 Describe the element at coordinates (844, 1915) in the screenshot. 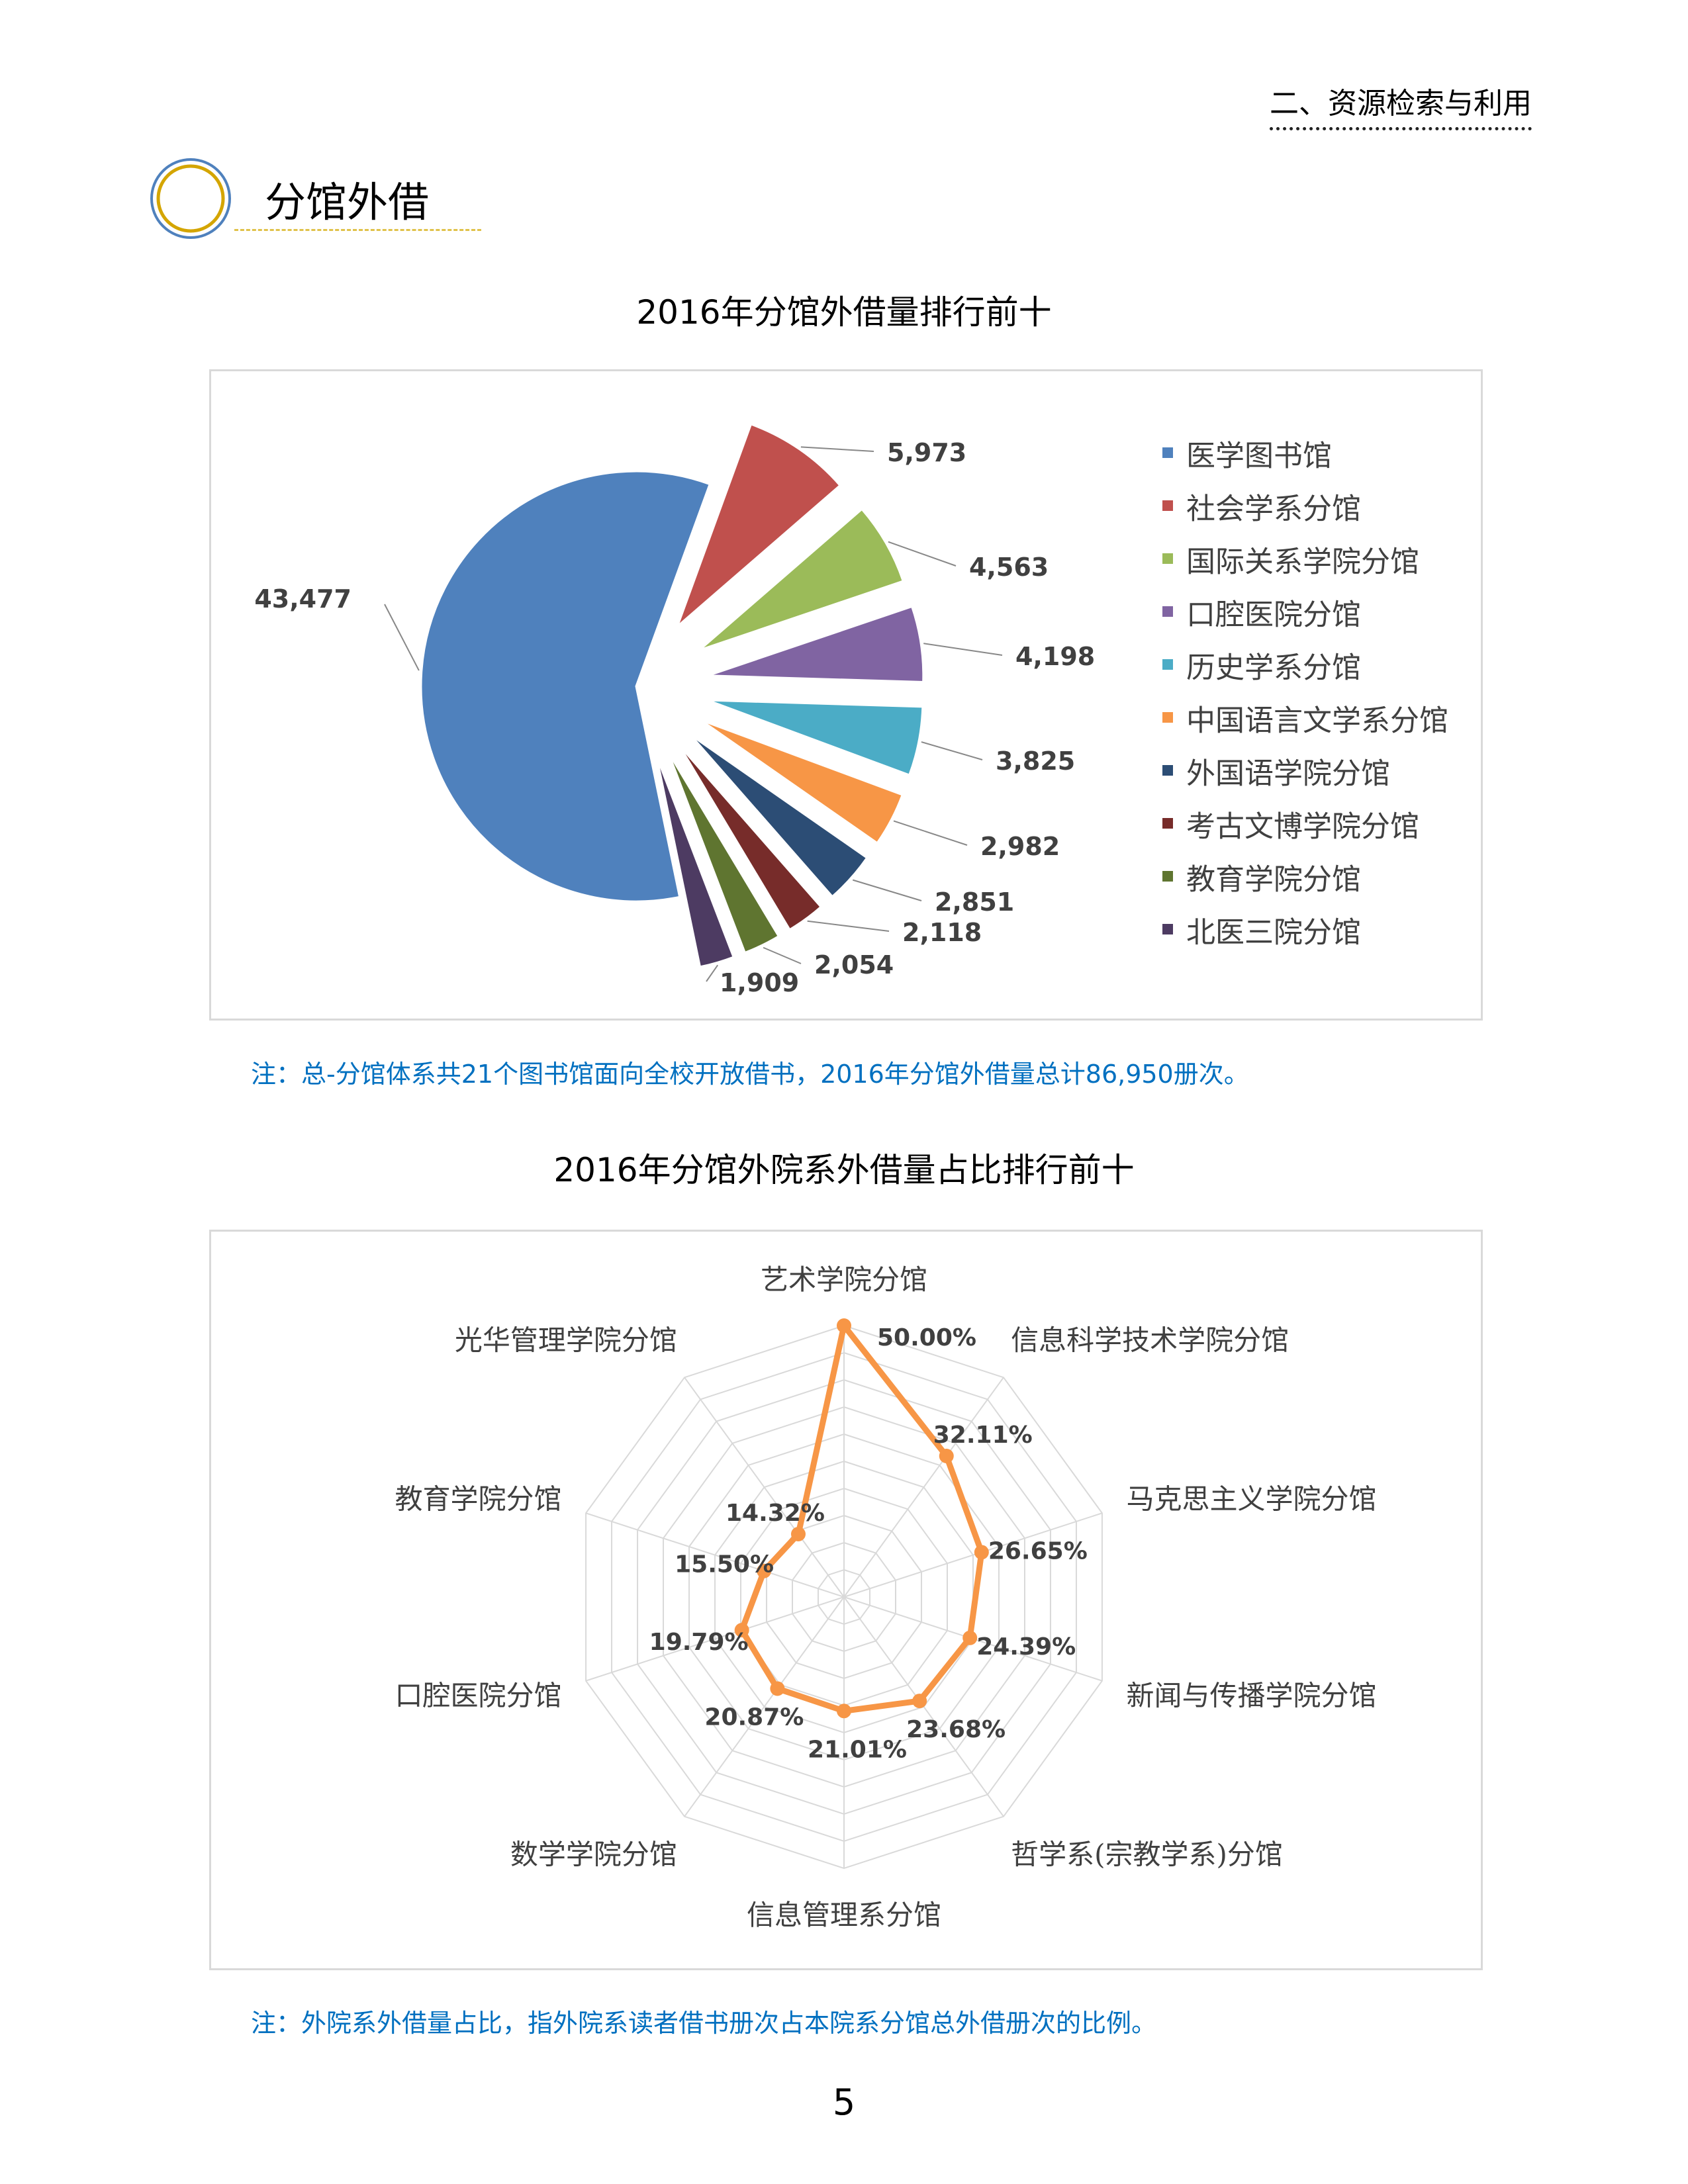

I see `radar-category-label: 信息管理系分馆` at that location.